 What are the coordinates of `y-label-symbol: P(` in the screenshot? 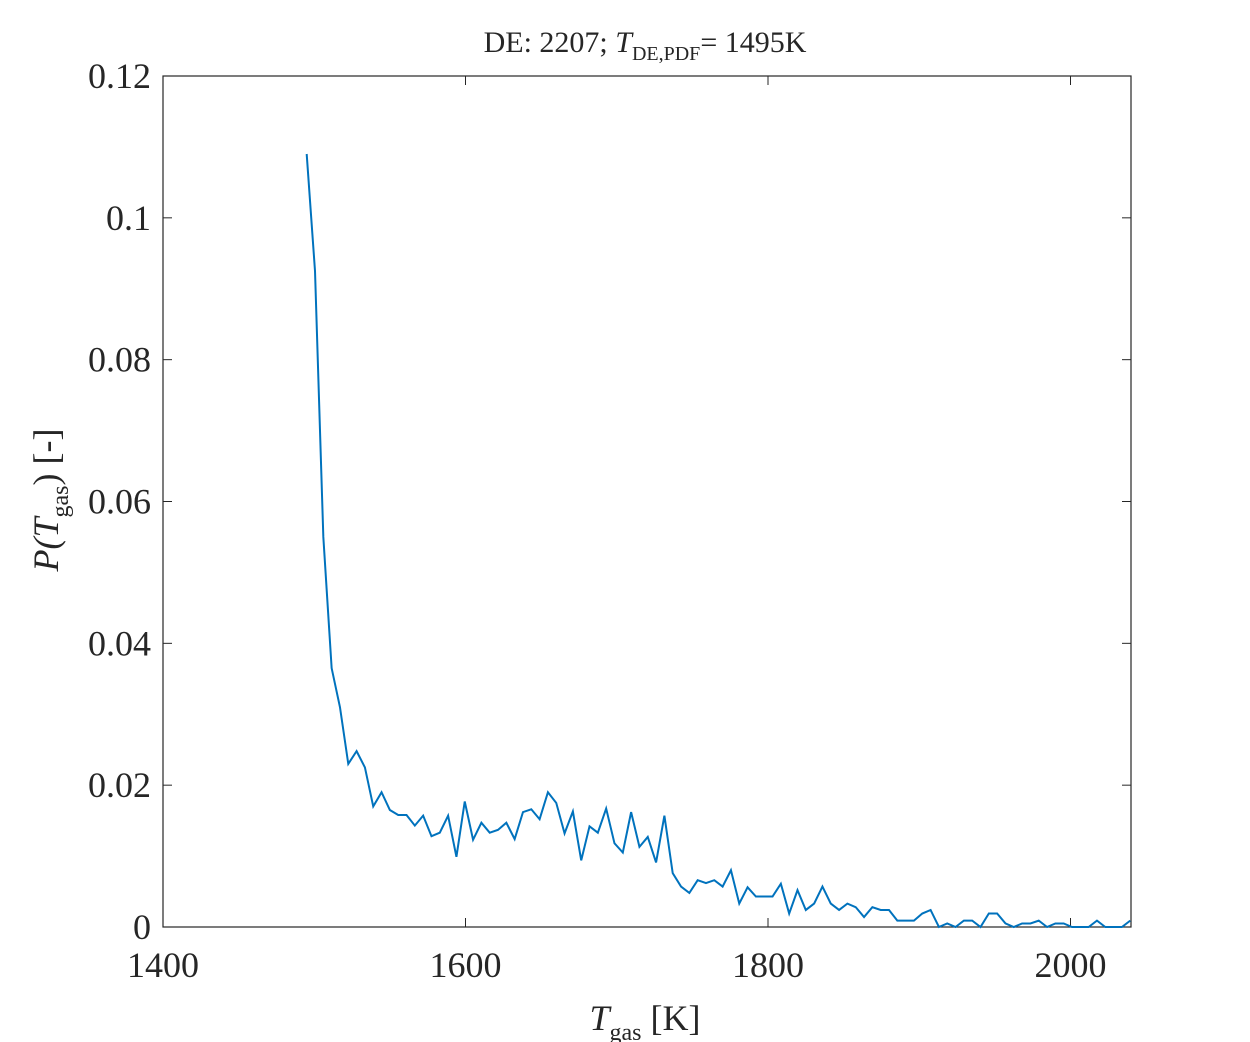 It's located at (46, 553).